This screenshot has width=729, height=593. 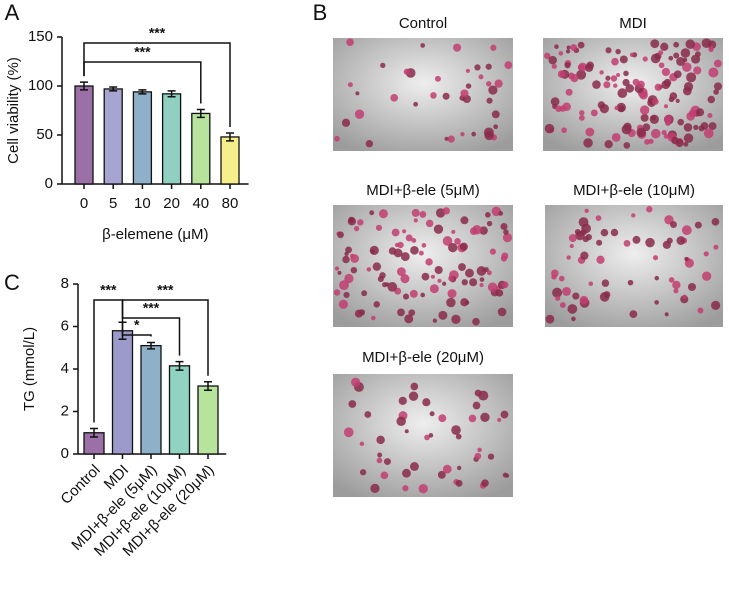 What do you see at coordinates (165, 337) in the screenshot?
I see `significance-bracket` at bounding box center [165, 337].